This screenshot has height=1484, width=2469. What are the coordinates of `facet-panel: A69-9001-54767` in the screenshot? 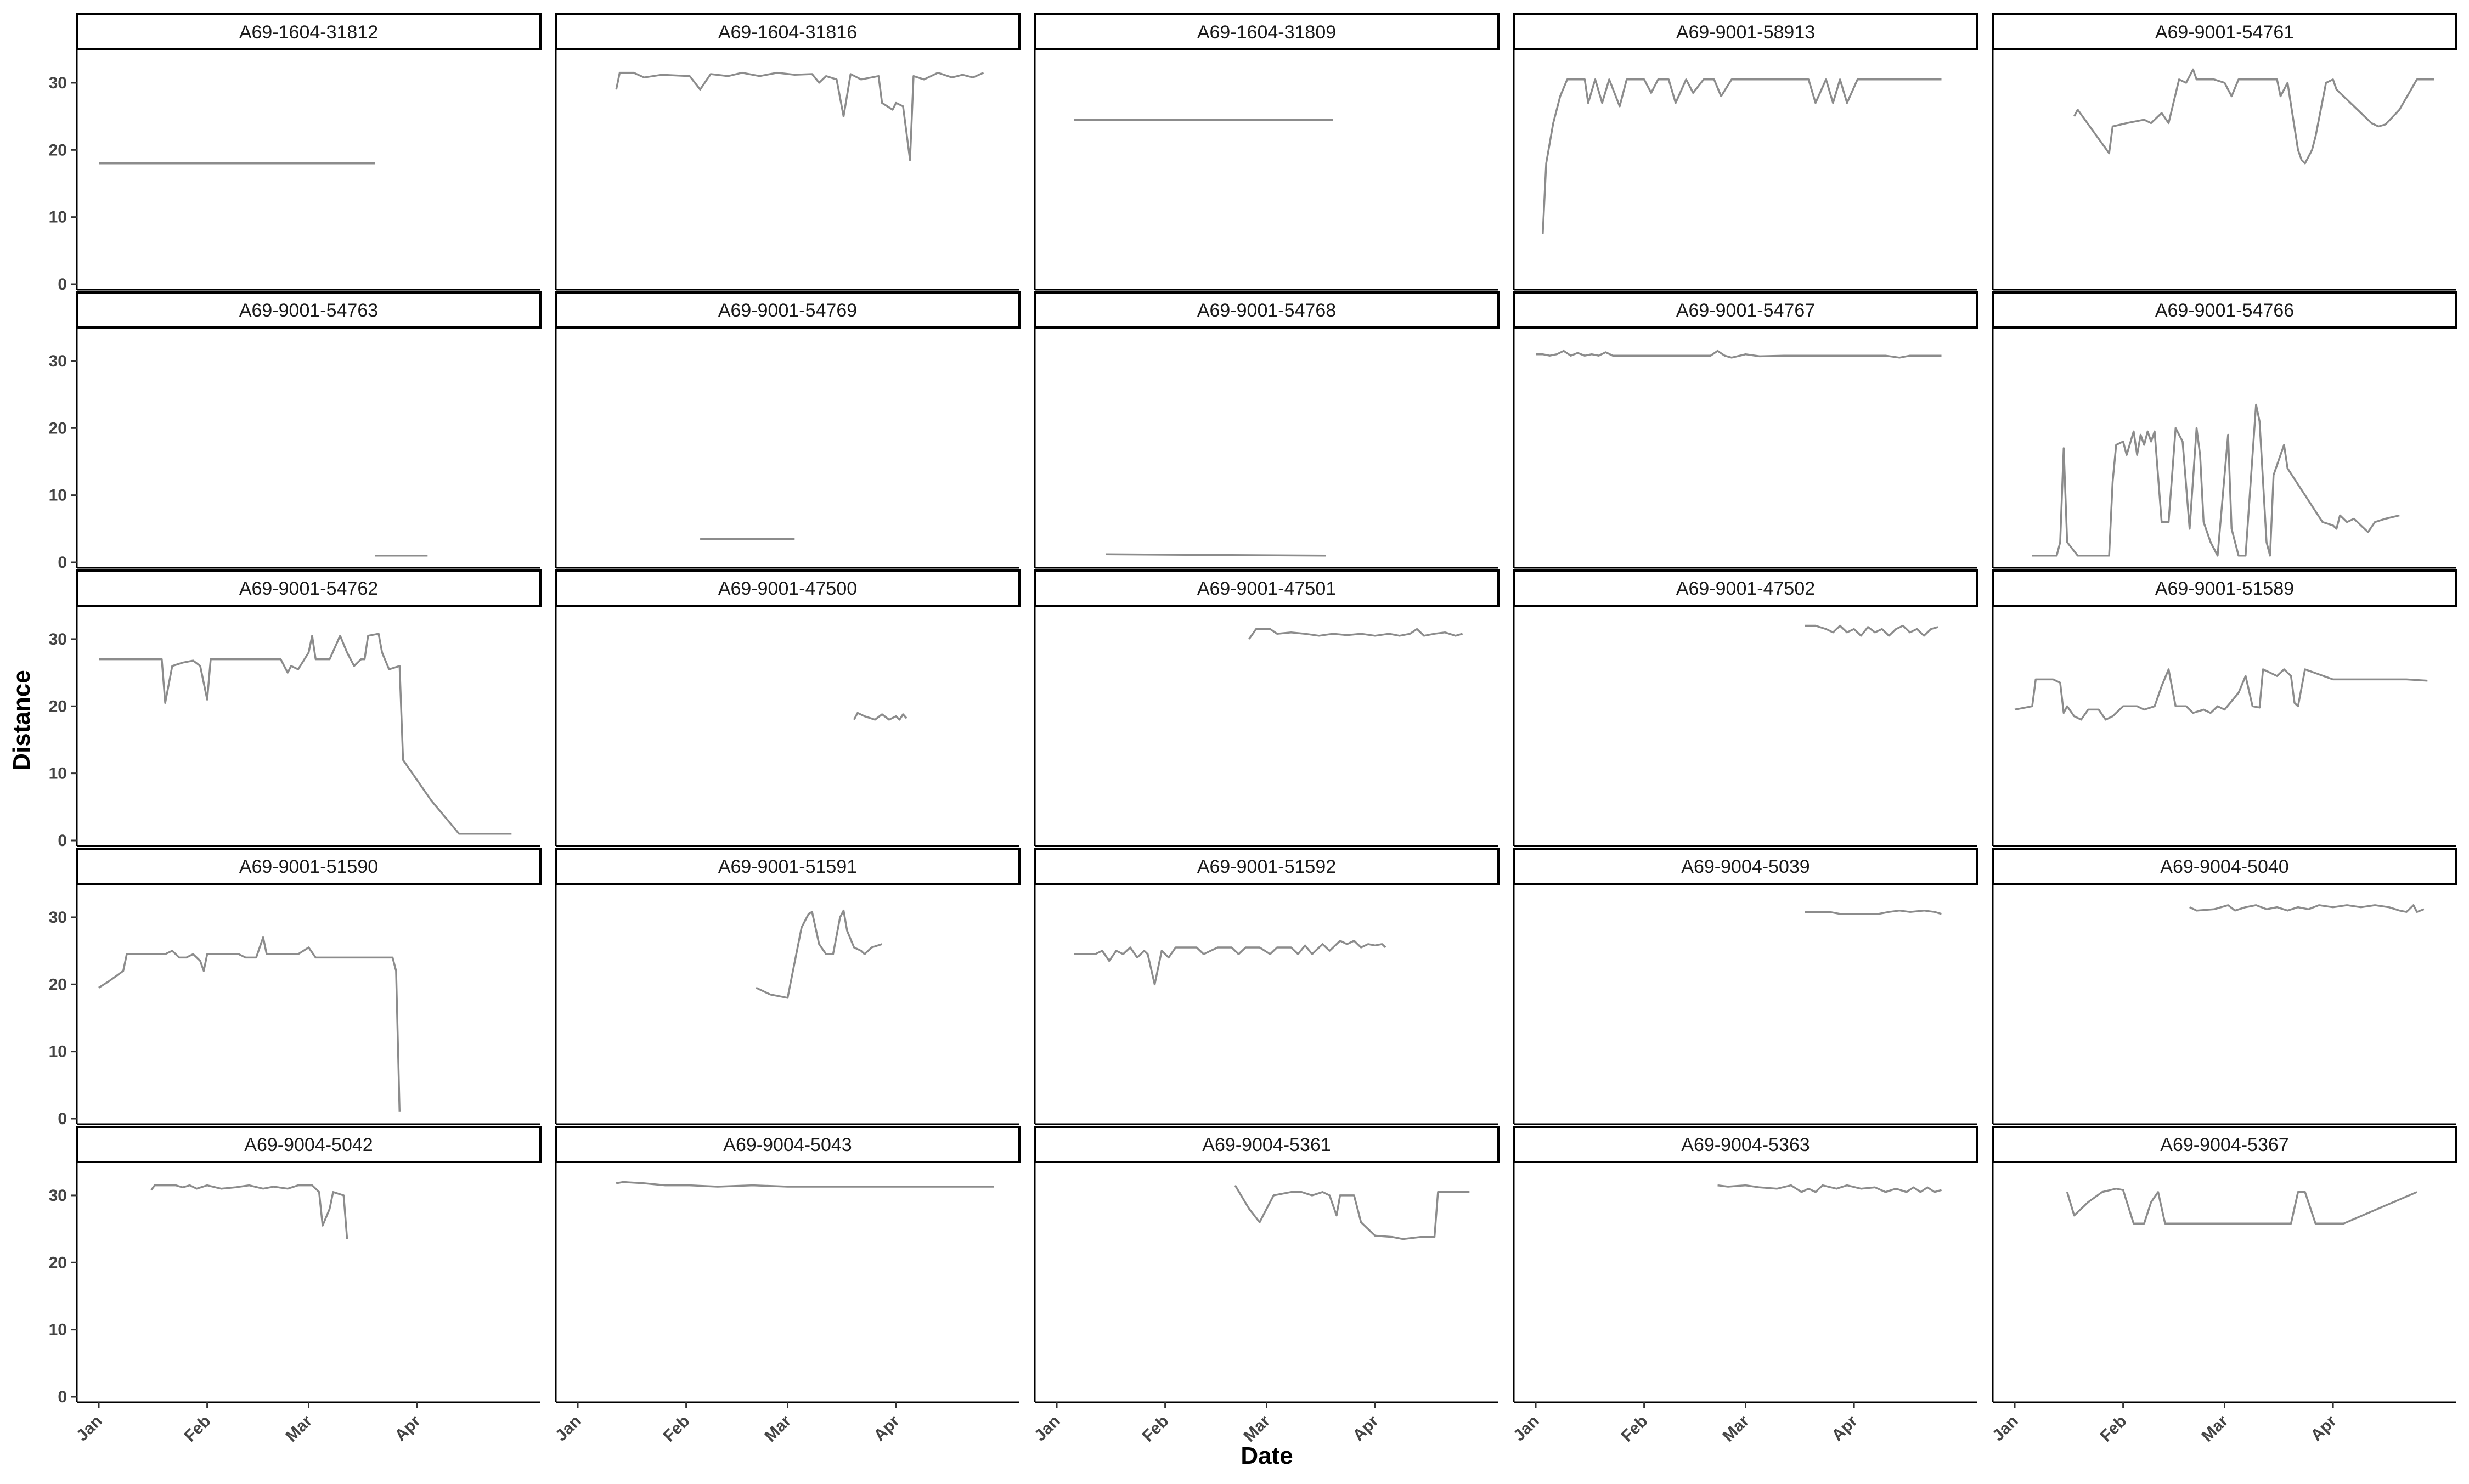 It's located at (1745, 430).